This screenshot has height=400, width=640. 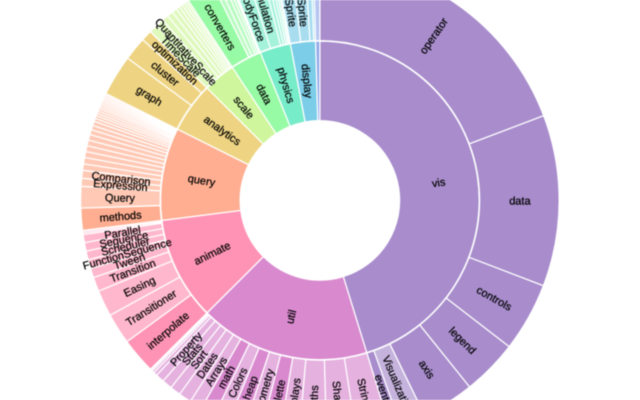 I want to click on svg-text: Query, so click(x=120, y=198).